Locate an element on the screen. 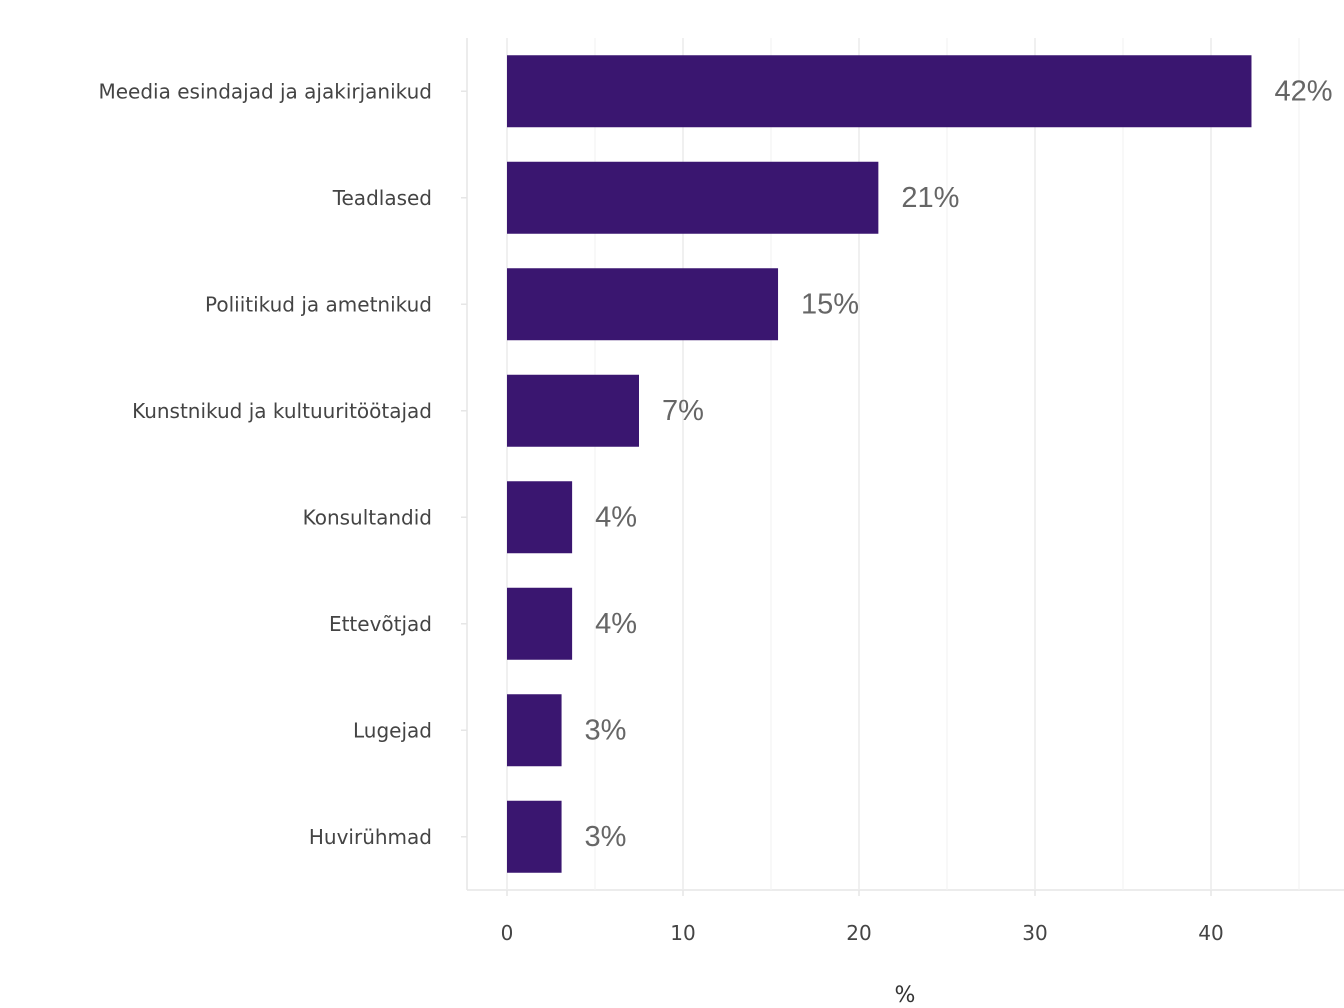 The height and width of the screenshot is (1008, 1344). x-tick-label: 10 is located at coordinates (682, 933).